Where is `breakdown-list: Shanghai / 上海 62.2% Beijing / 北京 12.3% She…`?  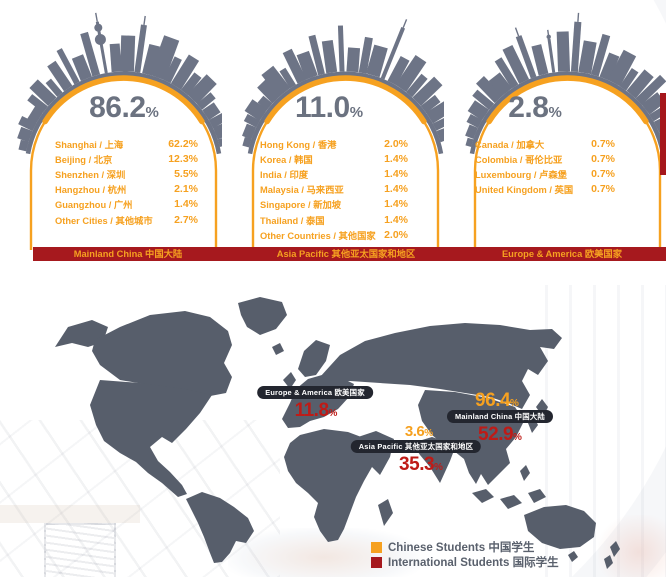 breakdown-list: Shanghai / 上海 62.2% Beijing / 北京 12.3% She… is located at coordinates (126, 181).